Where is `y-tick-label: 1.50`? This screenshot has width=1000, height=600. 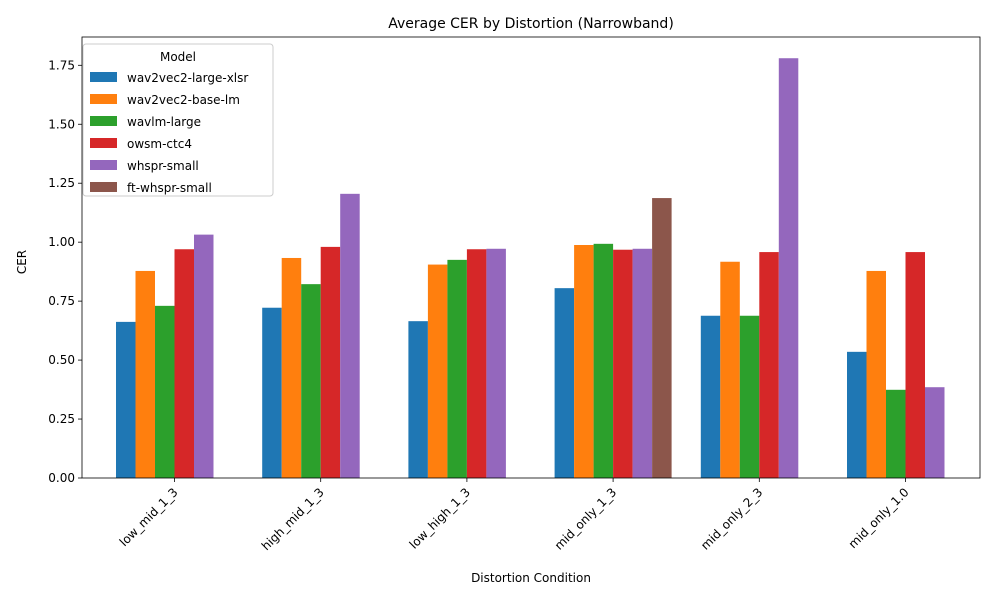 y-tick-label: 1.50 is located at coordinates (61, 124).